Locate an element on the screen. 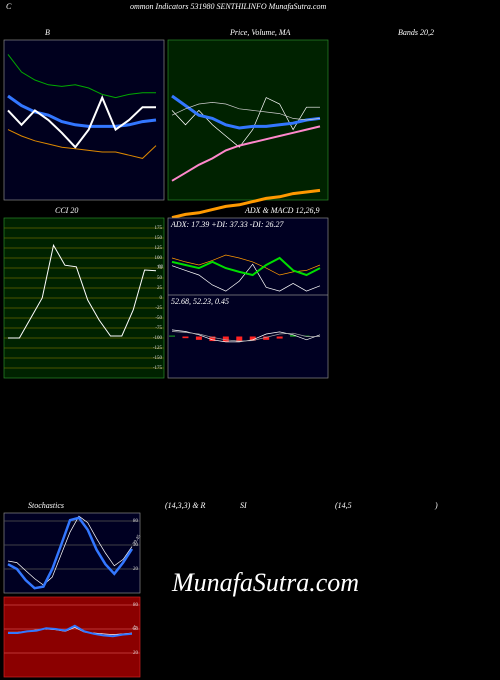 The image size is (500, 680). y-tick-label: -50 is located at coordinates (158, 318).